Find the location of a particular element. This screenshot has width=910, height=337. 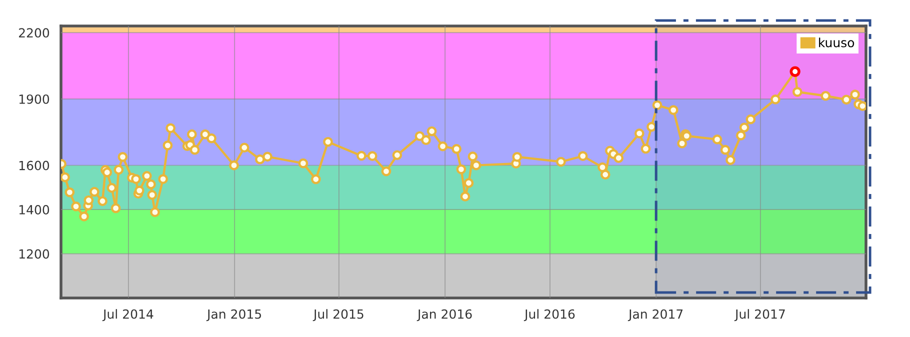

x-tick-label: Jul 2015 is located at coordinates (338, 315).